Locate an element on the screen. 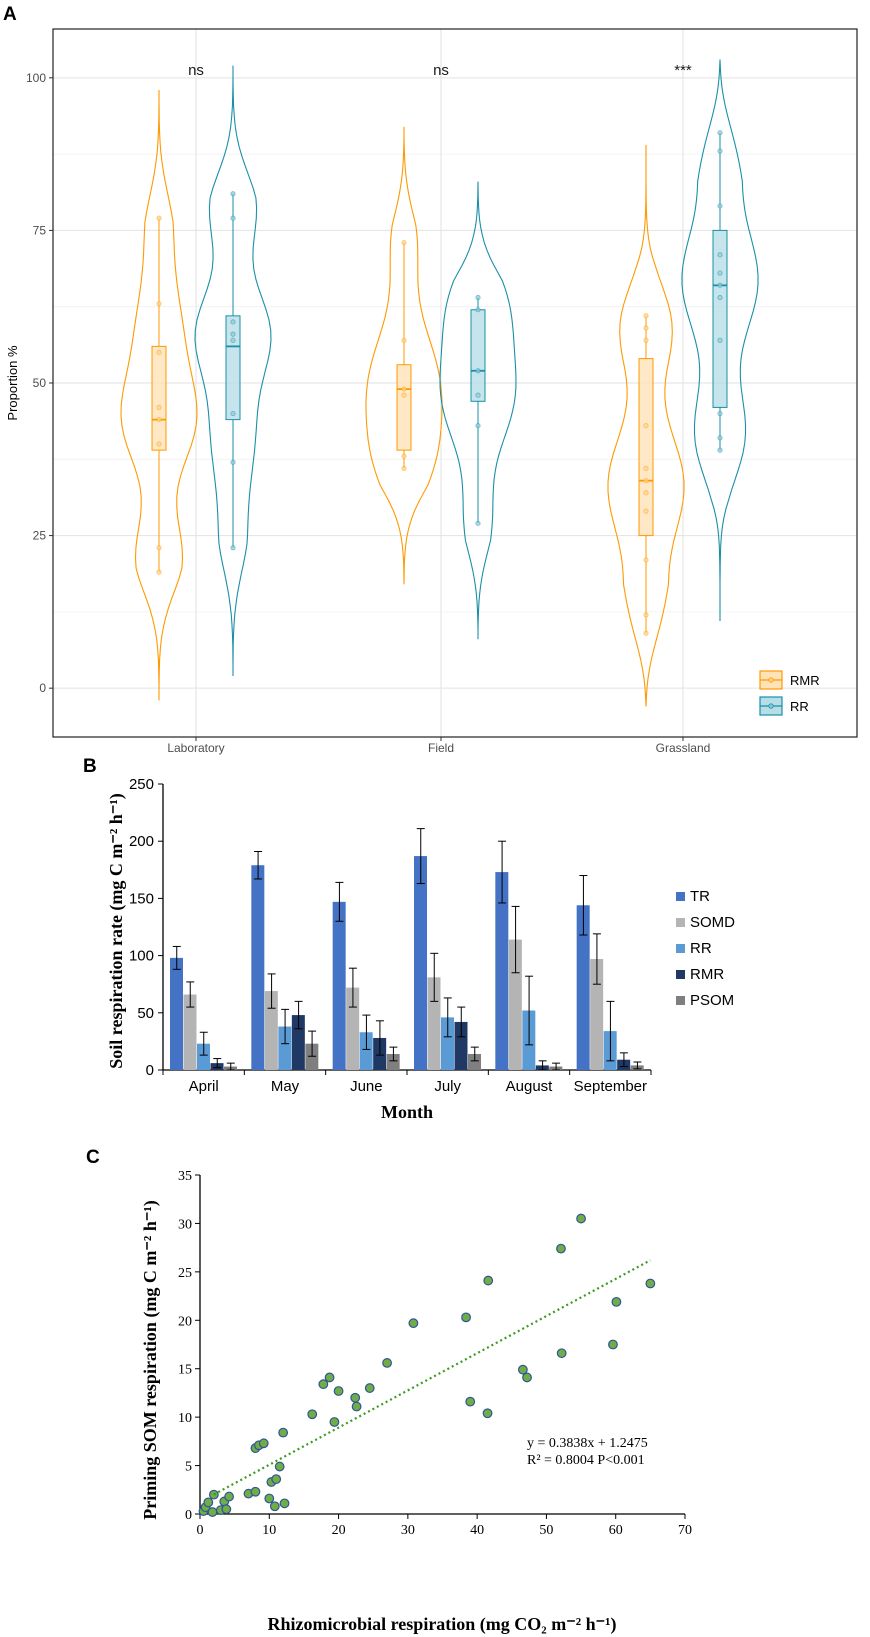 The image size is (870, 1637). panel-c-y-axis-label: Priming SOM respiration (mg C m⁻² h⁻¹) is located at coordinates (150, 1359).